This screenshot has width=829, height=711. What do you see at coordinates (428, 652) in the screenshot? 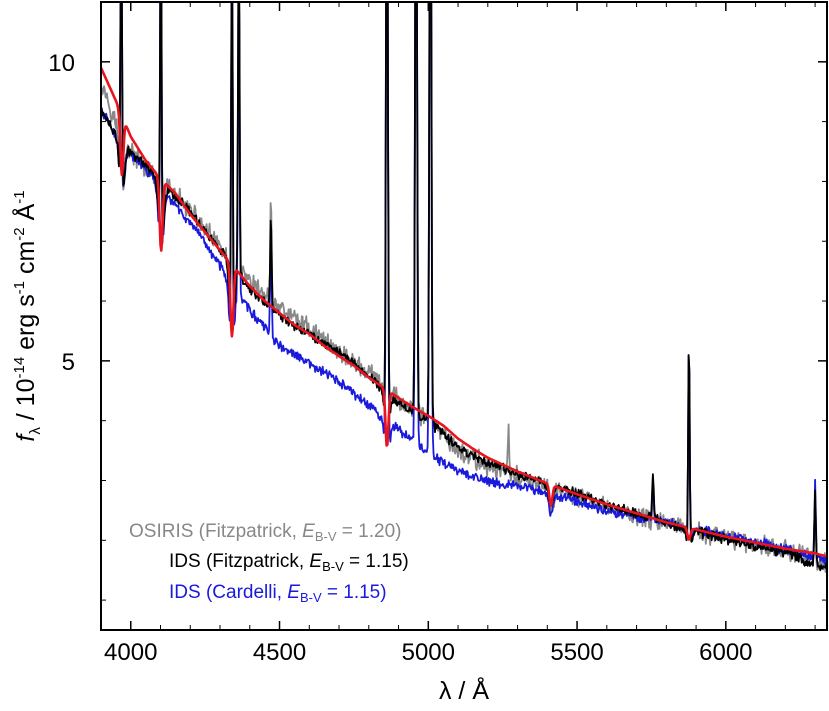
I see `x-tick-label: 5000` at bounding box center [428, 652].